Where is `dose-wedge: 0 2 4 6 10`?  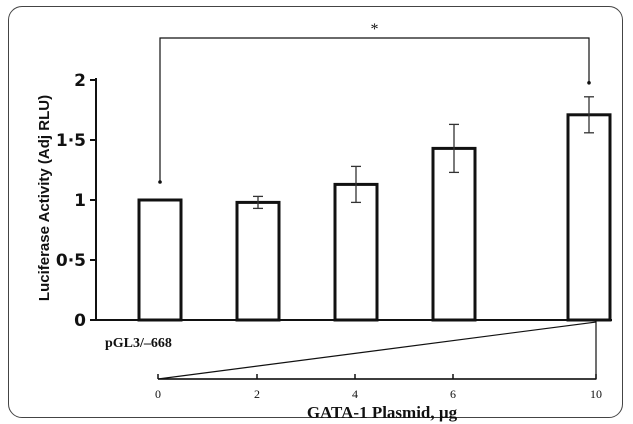 dose-wedge: 0 2 4 6 10 is located at coordinates (378, 361).